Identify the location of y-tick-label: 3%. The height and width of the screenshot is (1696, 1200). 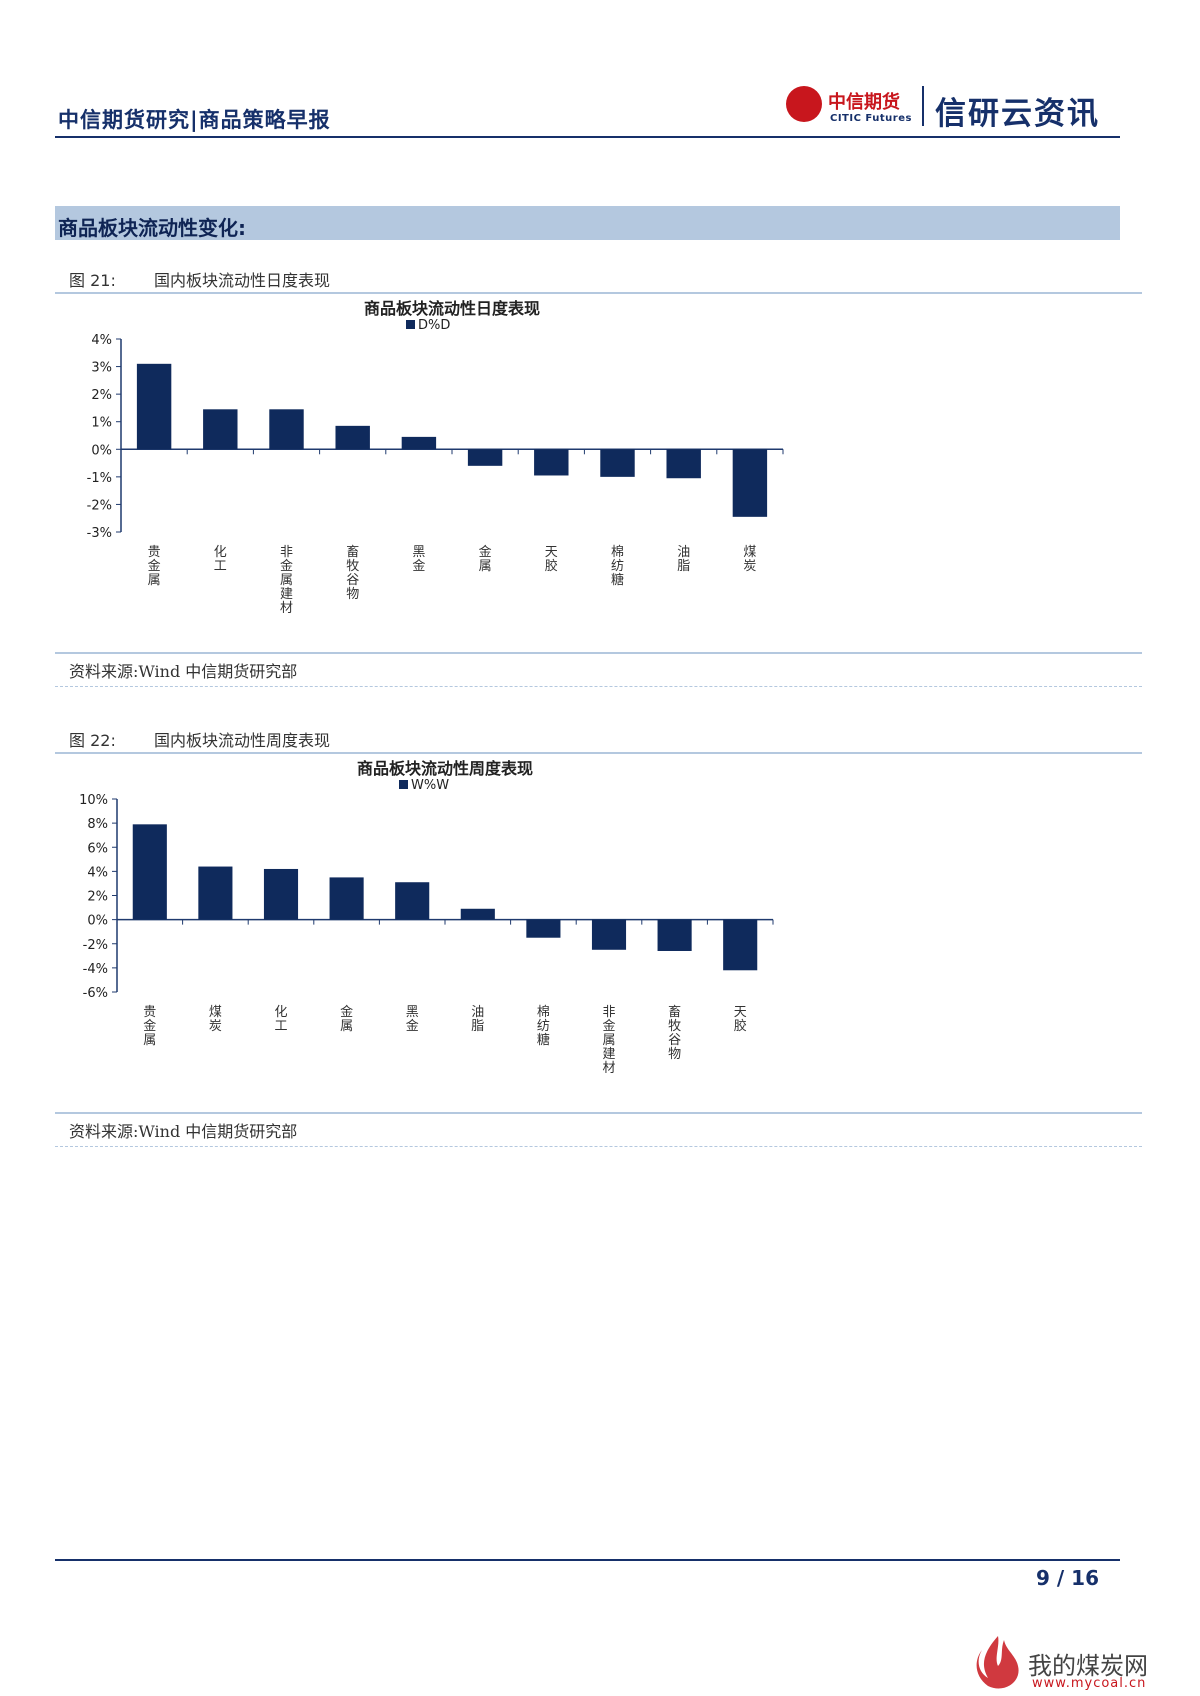
(101, 368).